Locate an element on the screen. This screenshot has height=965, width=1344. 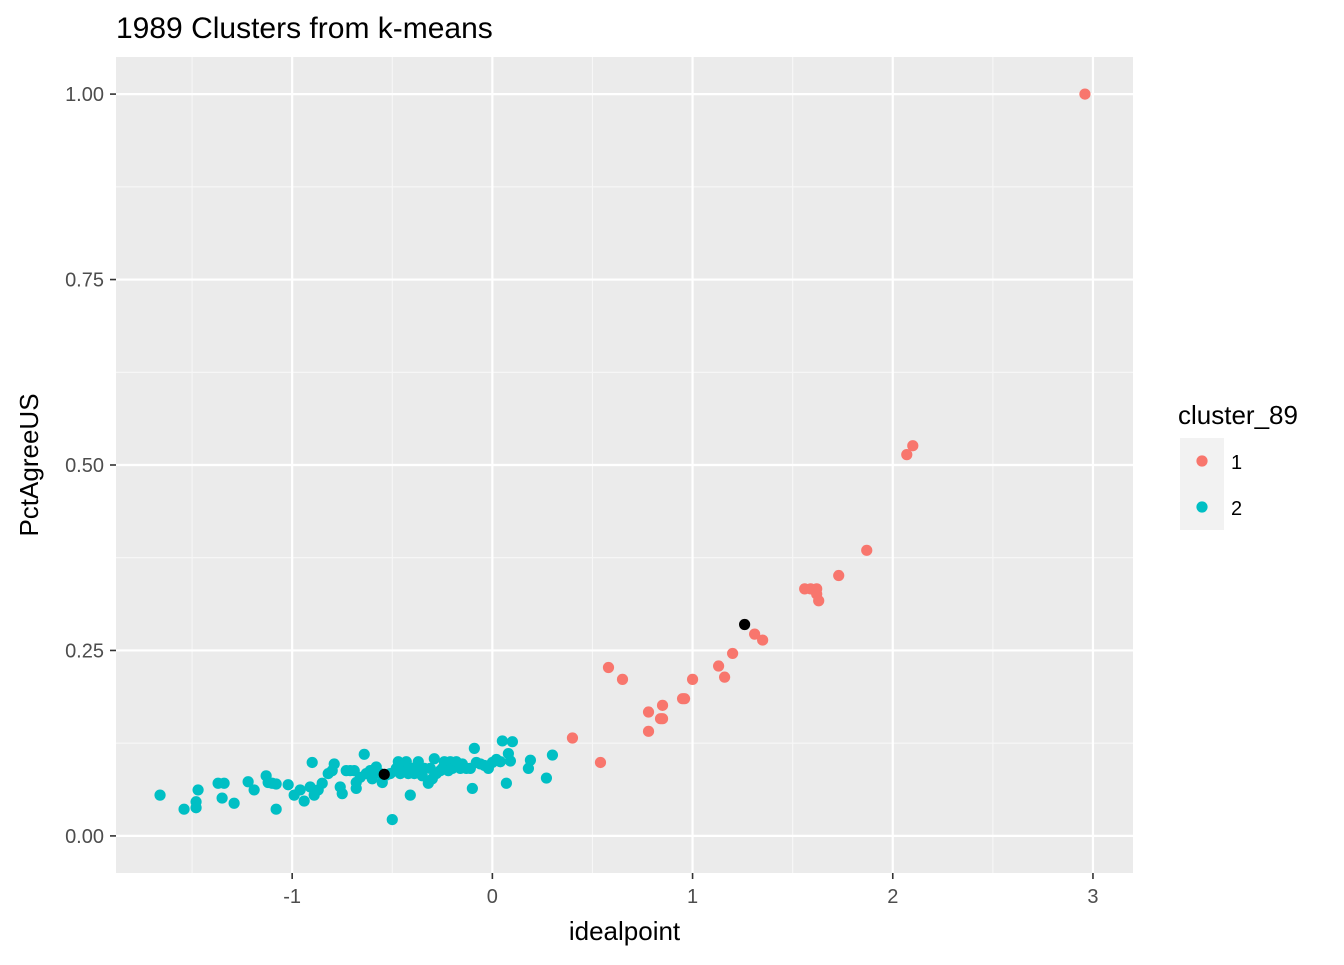
y-tick-label: 0.00 is located at coordinates (84, 837).